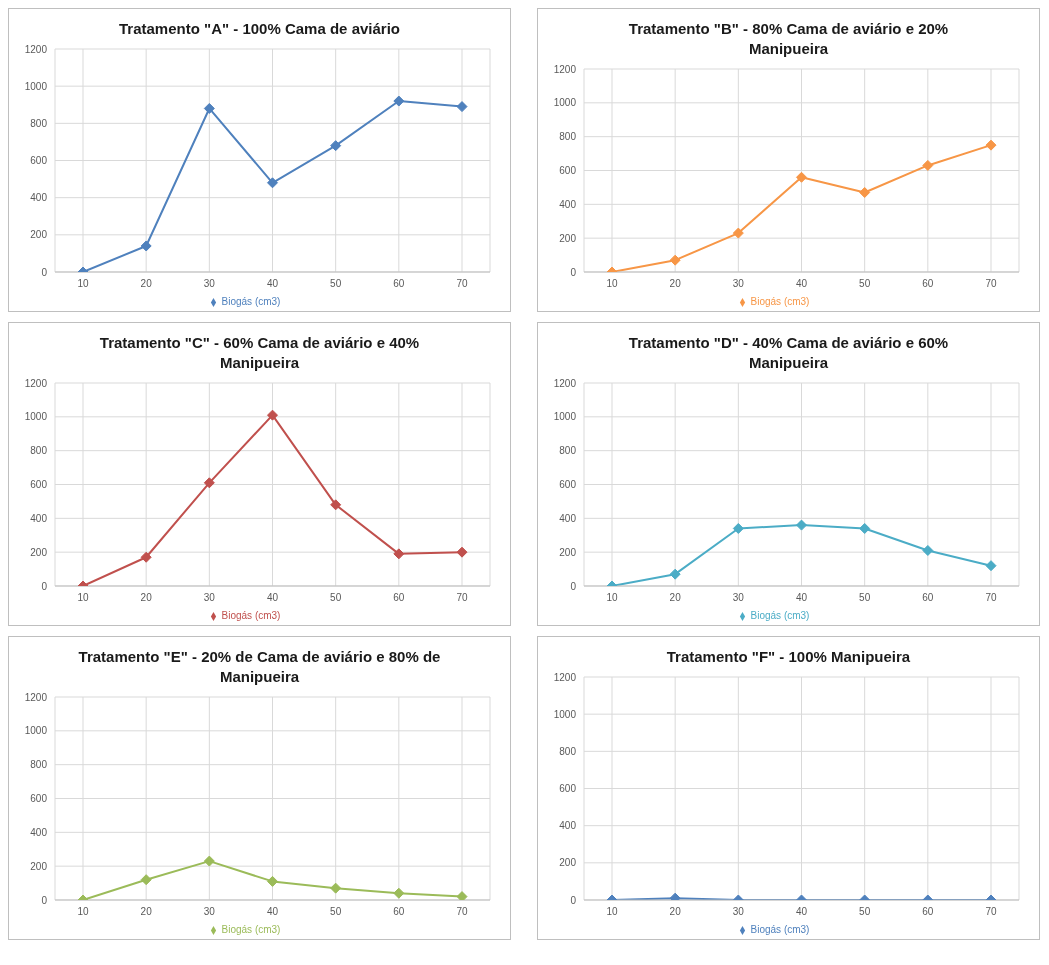 This screenshot has height=965, width=1049. Describe the element at coordinates (259, 29) in the screenshot. I see `chart-title: Tratamento "A" - 100% Cama de aviário` at that location.